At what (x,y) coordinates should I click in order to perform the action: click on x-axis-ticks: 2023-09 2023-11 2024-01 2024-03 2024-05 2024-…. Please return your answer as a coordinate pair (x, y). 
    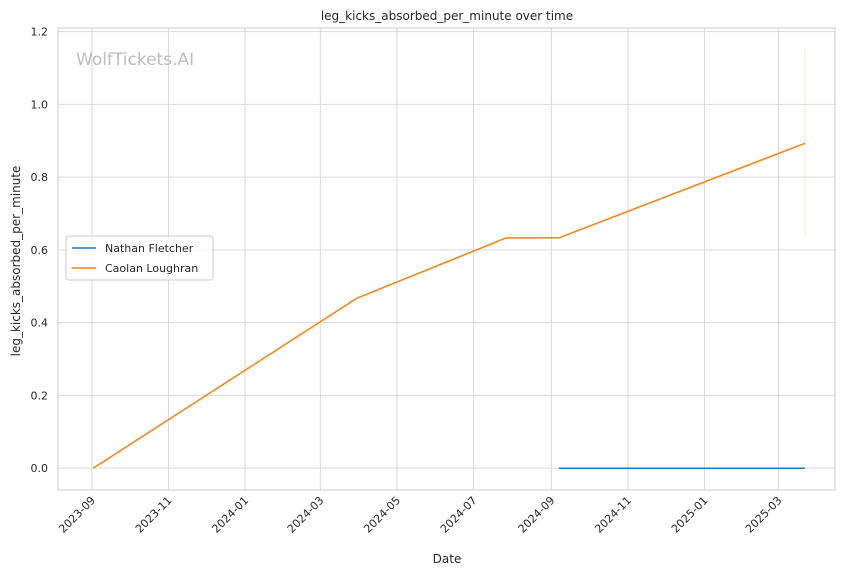
    Looking at the image, I should click on (420, 515).